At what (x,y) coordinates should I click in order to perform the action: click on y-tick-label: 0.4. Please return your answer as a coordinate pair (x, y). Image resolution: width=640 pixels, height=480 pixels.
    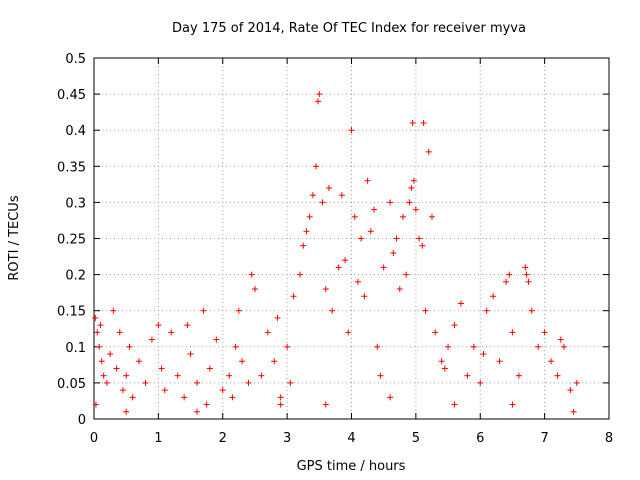
    Looking at the image, I should click on (75, 131).